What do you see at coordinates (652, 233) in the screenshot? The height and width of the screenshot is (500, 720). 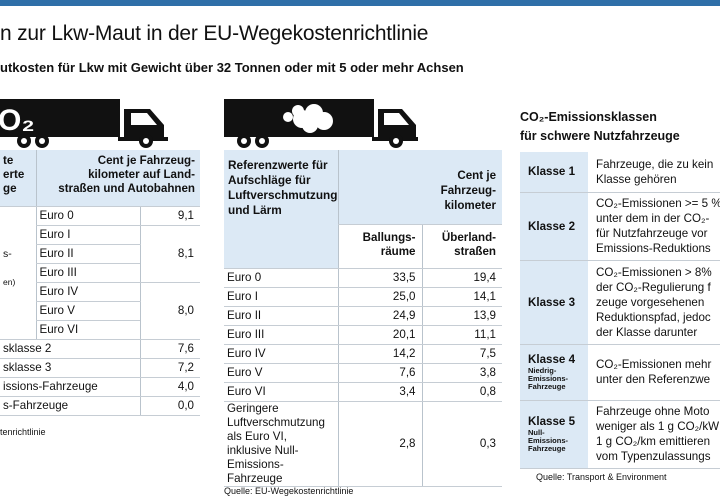 I see `desc-line: für Nutzfahrzeuge vor` at bounding box center [652, 233].